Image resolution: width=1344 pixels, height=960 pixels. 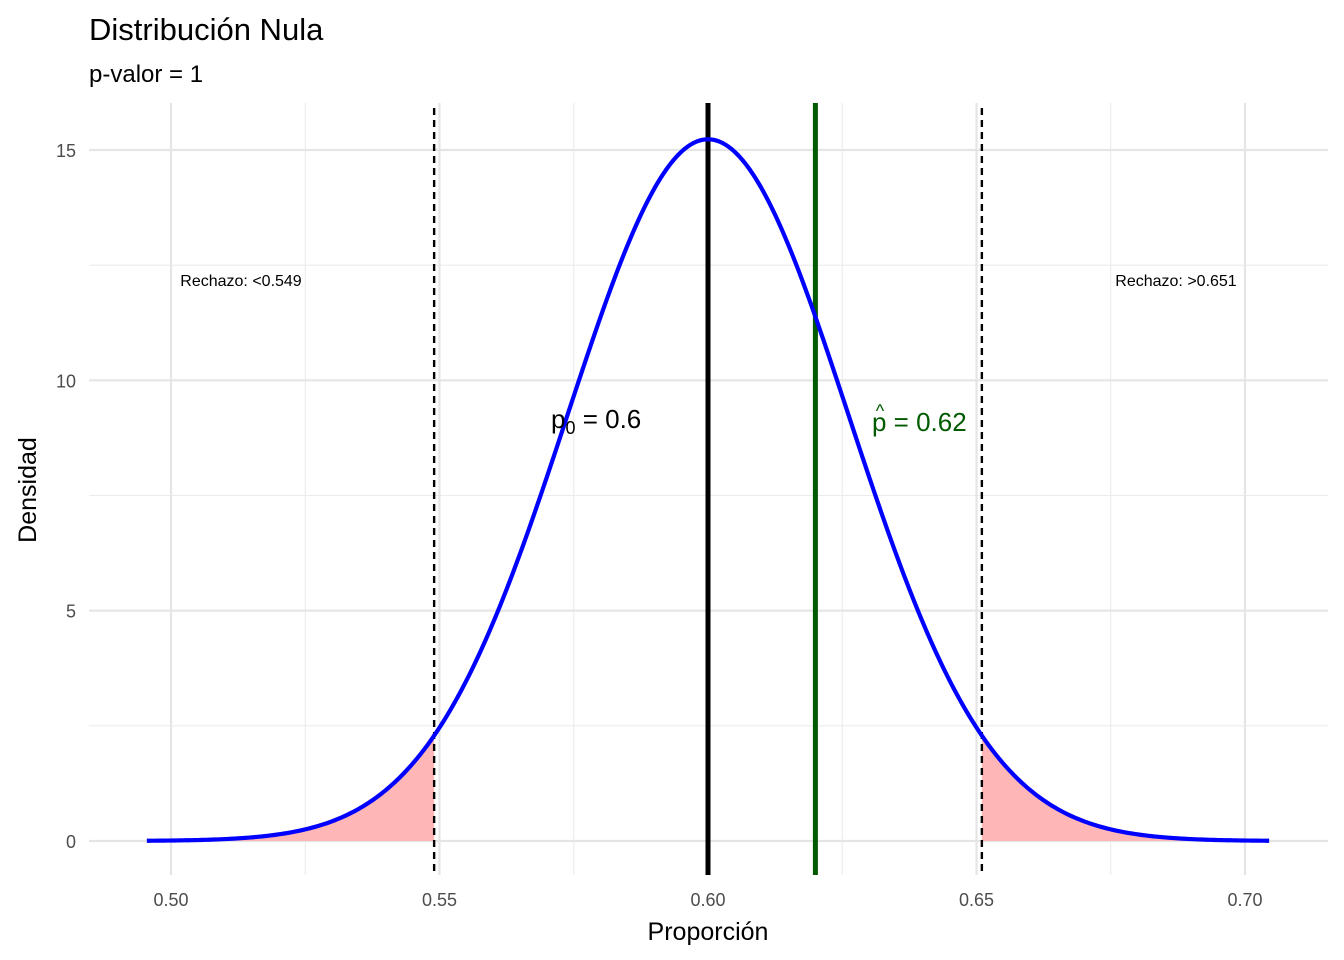 What do you see at coordinates (919, 422) in the screenshot?
I see `annotation-p-hat: p = 0.62` at bounding box center [919, 422].